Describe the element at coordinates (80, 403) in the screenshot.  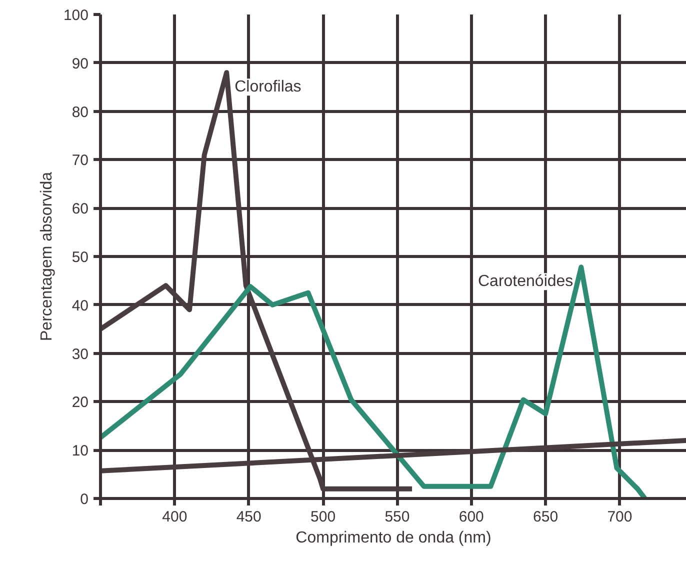
I see `y-tick-label: 20` at that location.